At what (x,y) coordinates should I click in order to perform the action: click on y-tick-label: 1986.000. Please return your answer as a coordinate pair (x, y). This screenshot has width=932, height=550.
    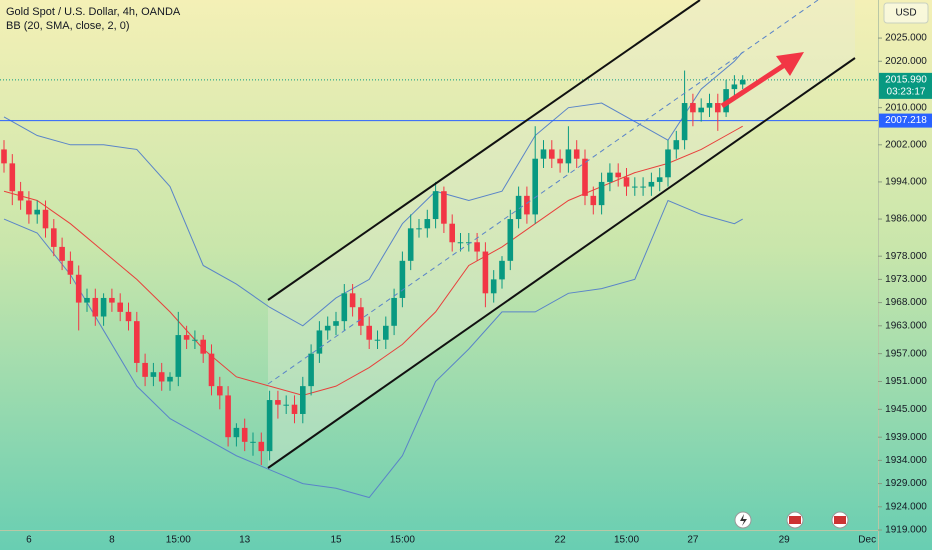
    Looking at the image, I should click on (906, 219).